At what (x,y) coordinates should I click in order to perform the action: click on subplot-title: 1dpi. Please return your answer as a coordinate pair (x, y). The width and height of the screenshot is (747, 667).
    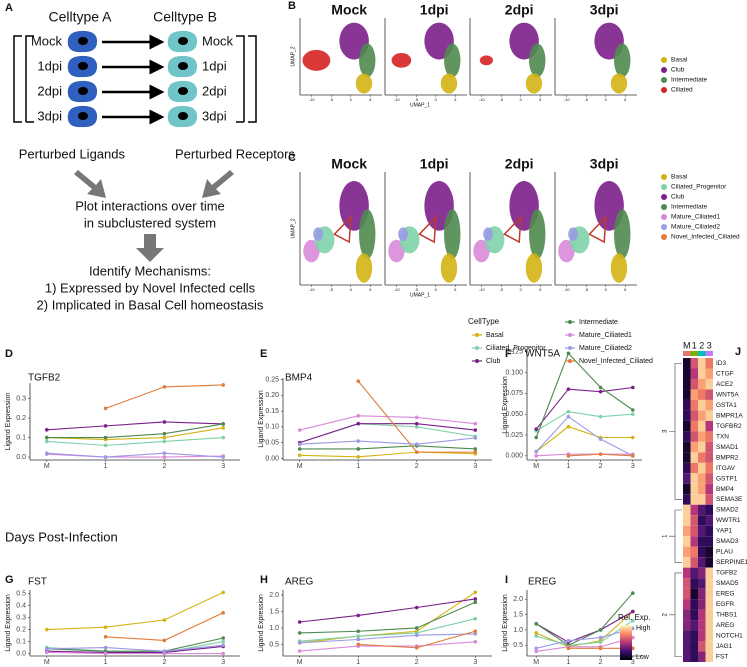
    Looking at the image, I should click on (434, 10).